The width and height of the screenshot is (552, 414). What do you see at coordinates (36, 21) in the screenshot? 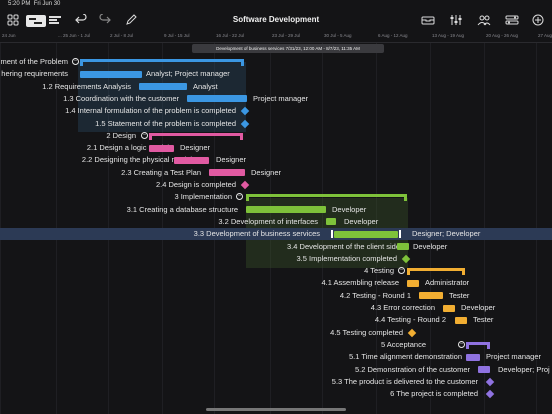
I see `view-toggle-icon` at bounding box center [36, 21].